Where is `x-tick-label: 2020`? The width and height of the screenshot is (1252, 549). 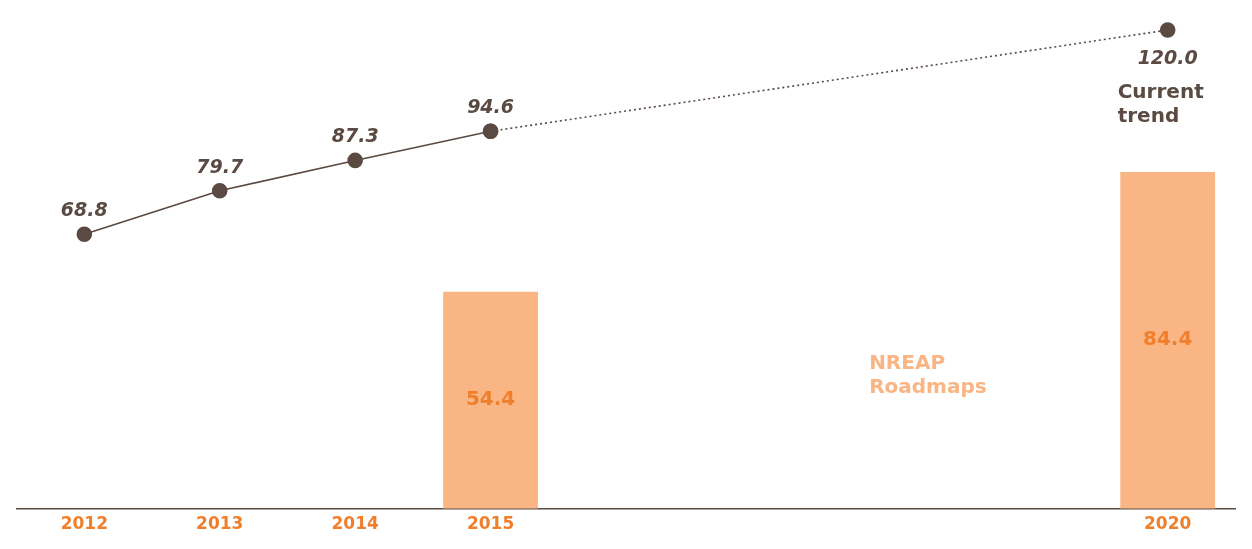
x-tick-label: 2020 is located at coordinates (1168, 523).